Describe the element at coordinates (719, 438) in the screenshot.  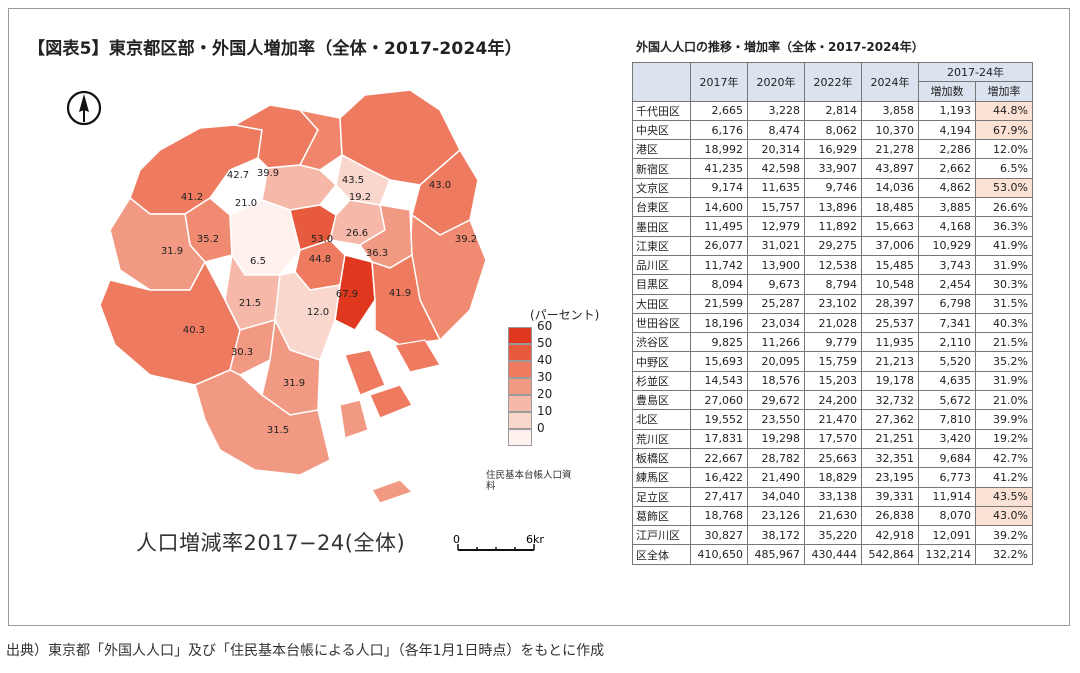
I see `value-2017-cell: 17,831` at that location.